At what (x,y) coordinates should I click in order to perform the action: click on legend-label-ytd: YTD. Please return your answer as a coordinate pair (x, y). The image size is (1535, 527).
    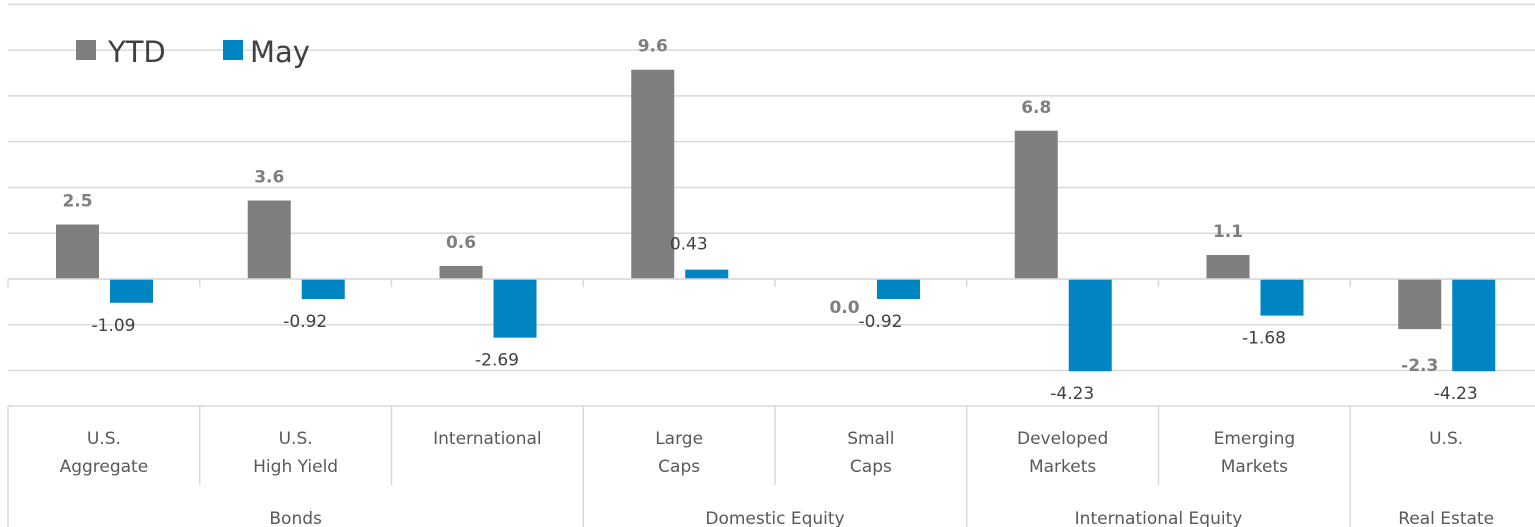
    Looking at the image, I should click on (136, 52).